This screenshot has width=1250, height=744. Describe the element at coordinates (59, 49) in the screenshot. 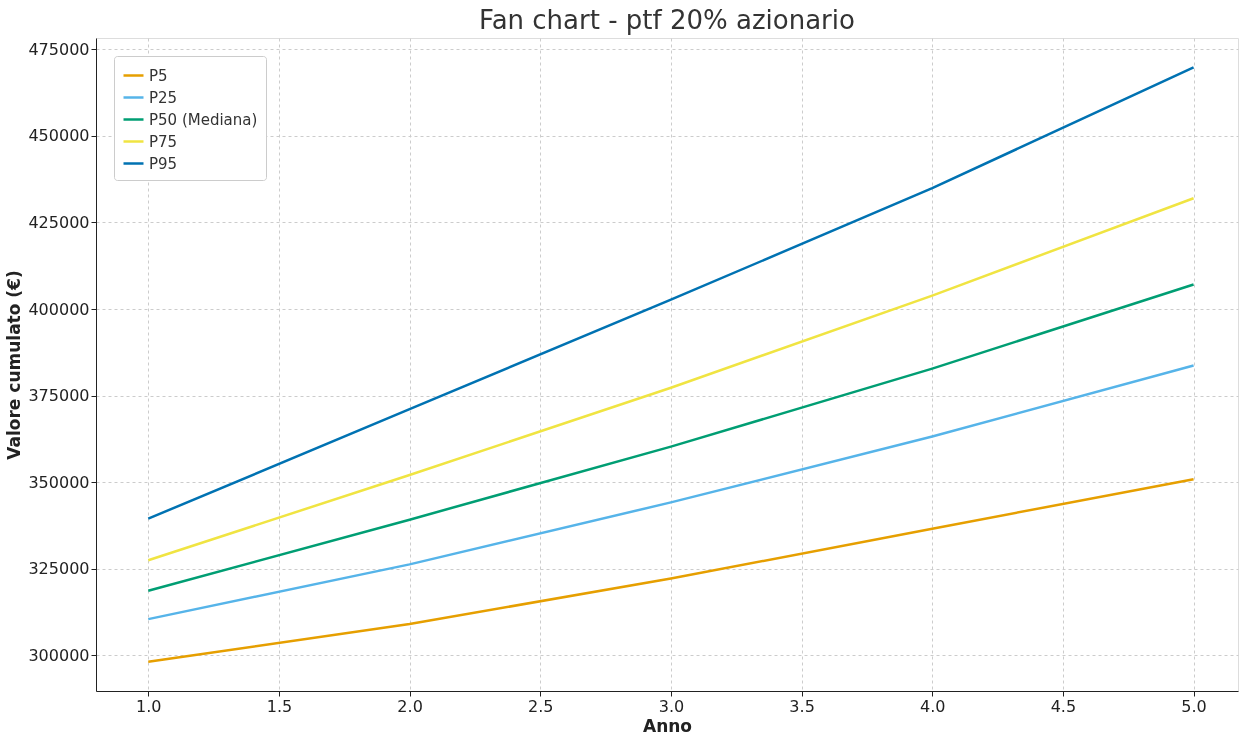

I see `y-tick-label: 475000` at that location.